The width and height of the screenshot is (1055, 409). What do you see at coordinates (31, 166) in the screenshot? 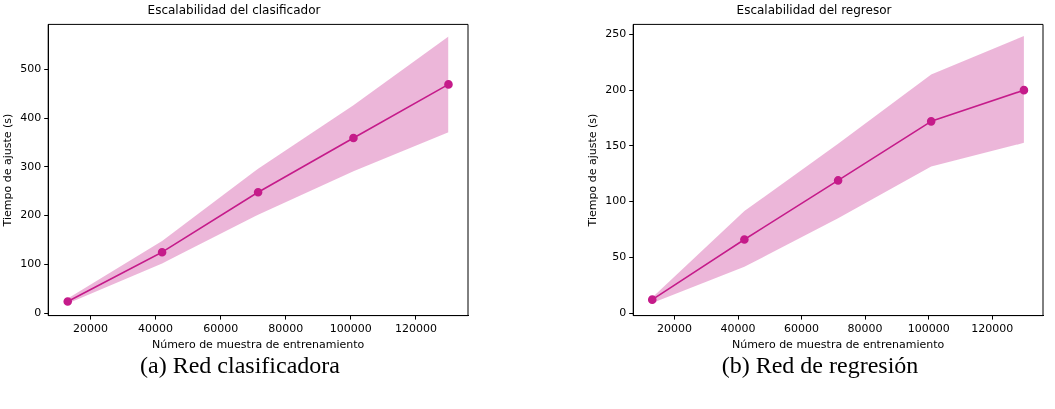
I see `y-tick-label: 300` at bounding box center [31, 166].